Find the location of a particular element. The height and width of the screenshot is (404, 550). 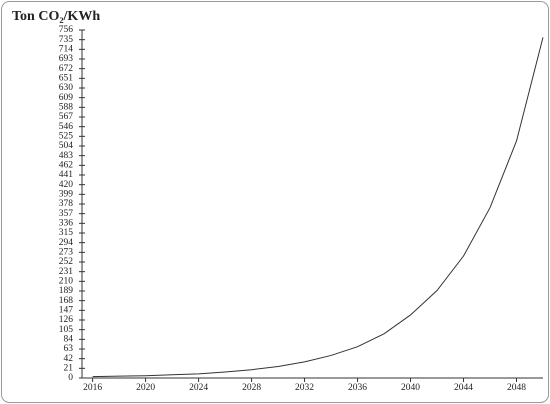

x-tick-label: 2048 is located at coordinates (516, 388).